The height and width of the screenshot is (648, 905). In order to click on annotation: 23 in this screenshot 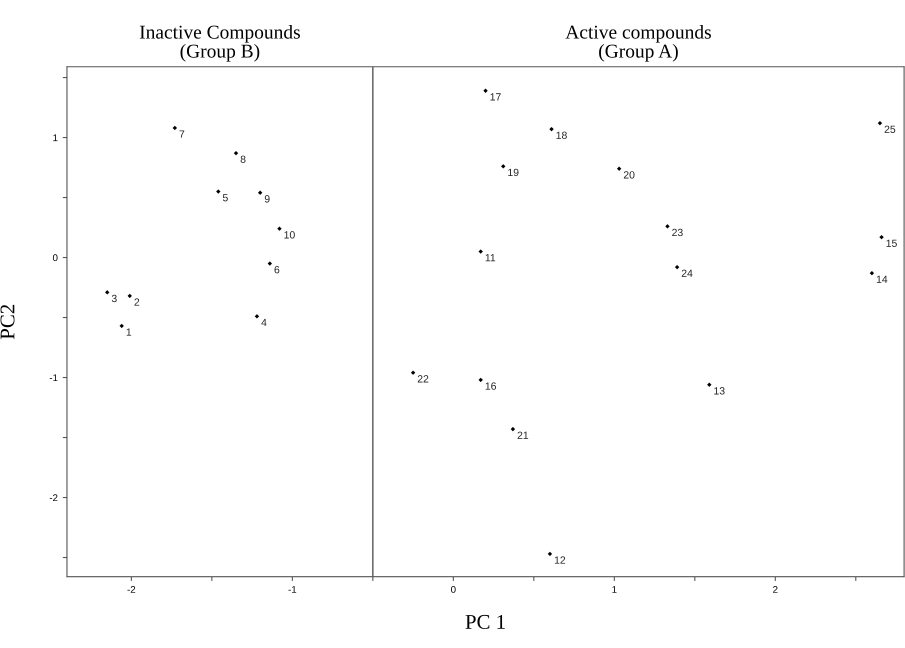, I will do `click(677, 232)`.